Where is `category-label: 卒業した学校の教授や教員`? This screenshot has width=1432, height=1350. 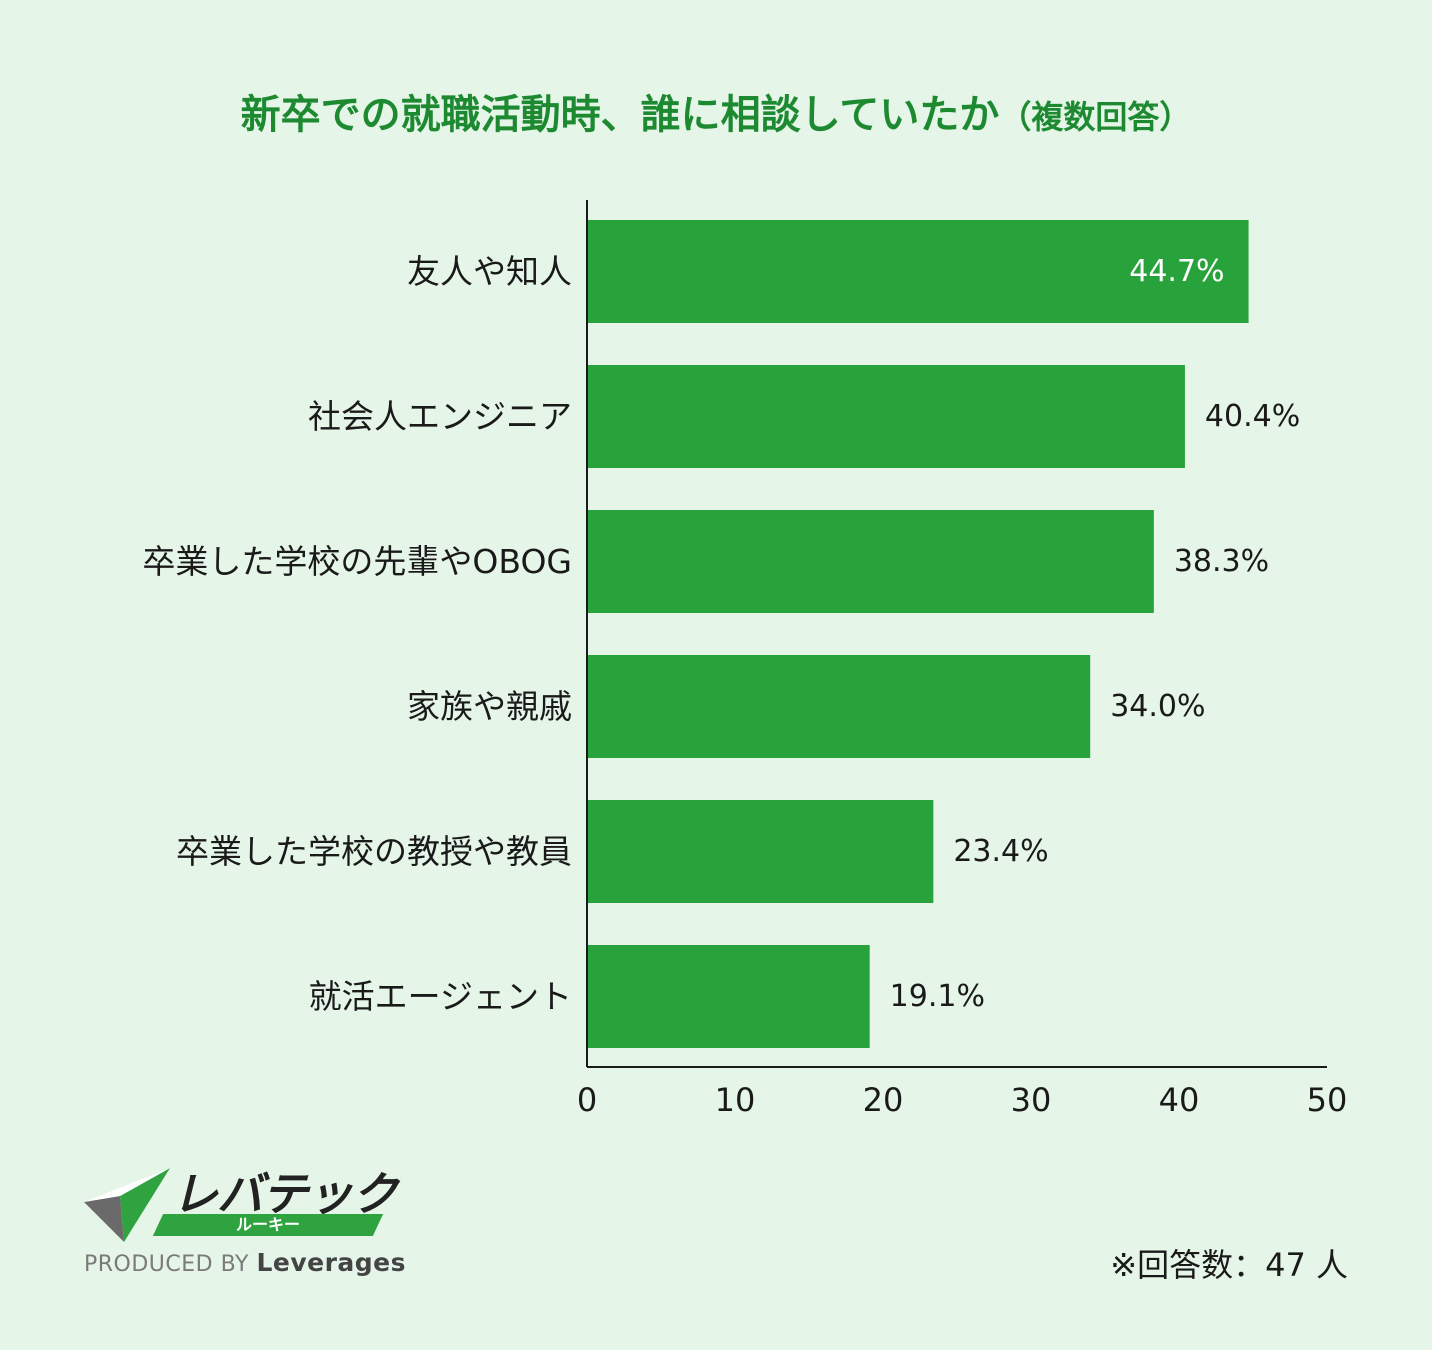 category-label: 卒業した学校の教授や教員 is located at coordinates (374, 851).